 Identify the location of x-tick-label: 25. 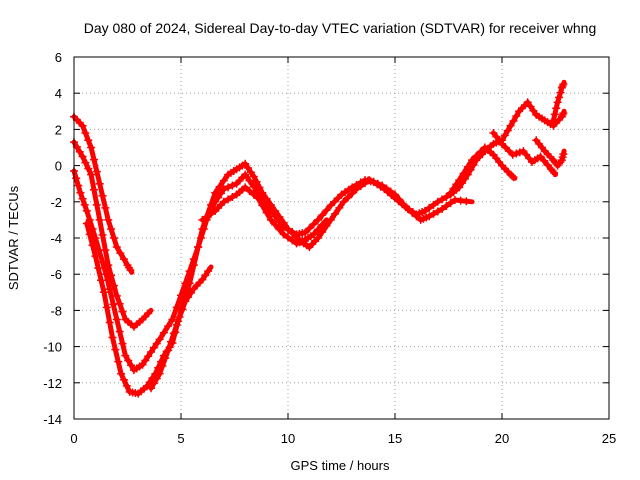
(609, 438).